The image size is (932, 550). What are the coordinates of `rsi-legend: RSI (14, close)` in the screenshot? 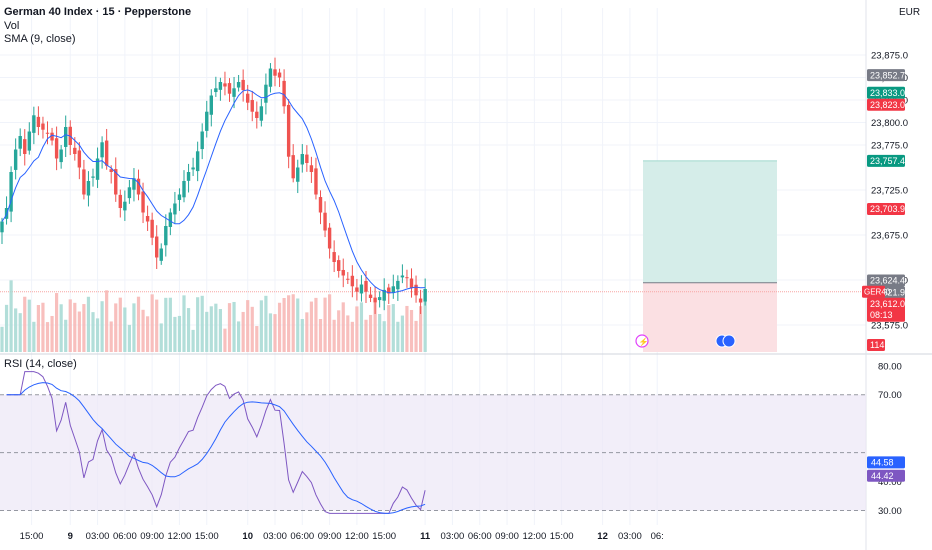 It's located at (40, 364).